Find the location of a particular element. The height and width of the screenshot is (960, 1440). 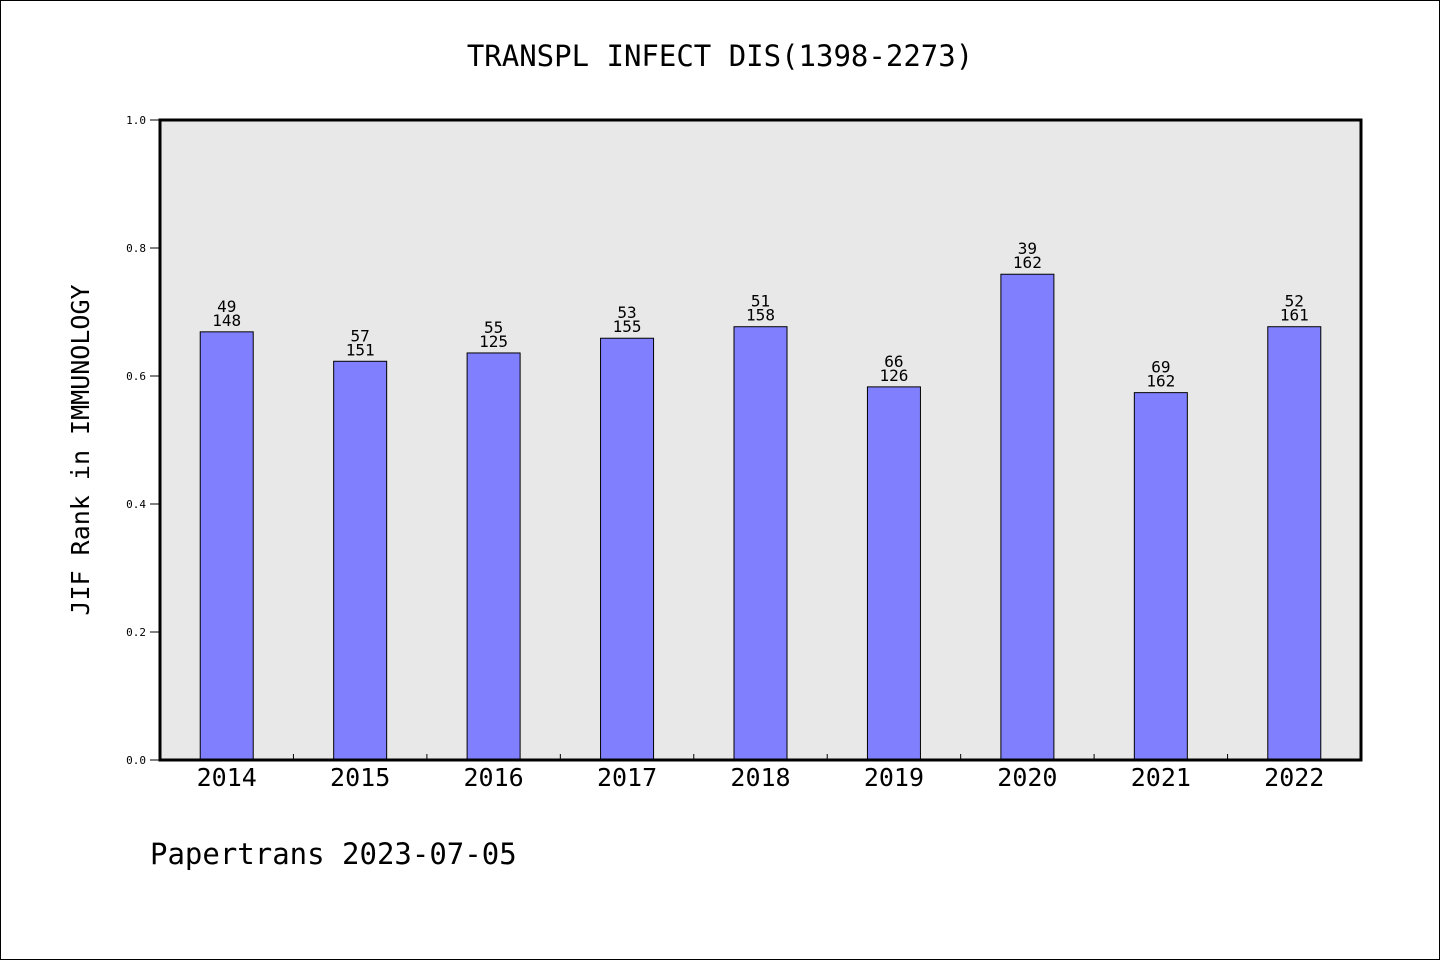

y-tick-label: 0.6 is located at coordinates (136, 376).